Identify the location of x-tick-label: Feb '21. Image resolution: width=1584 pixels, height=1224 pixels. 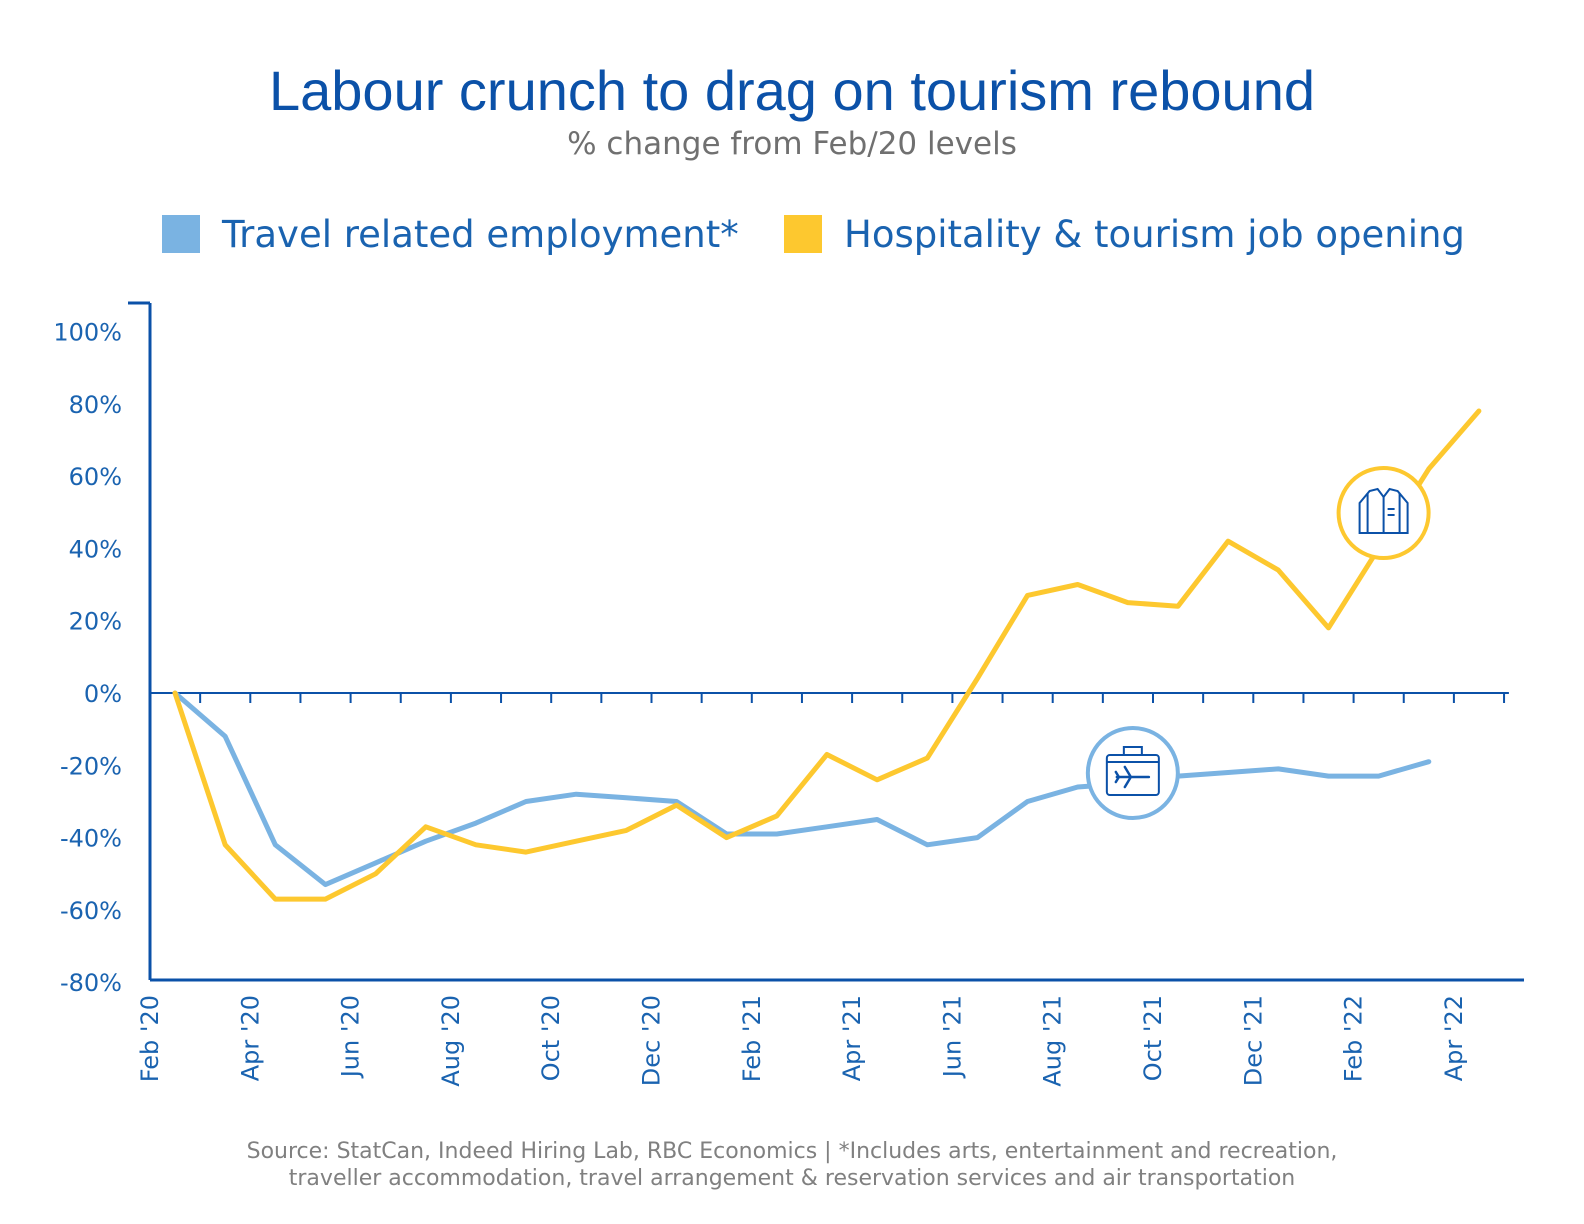
(752, 1038).